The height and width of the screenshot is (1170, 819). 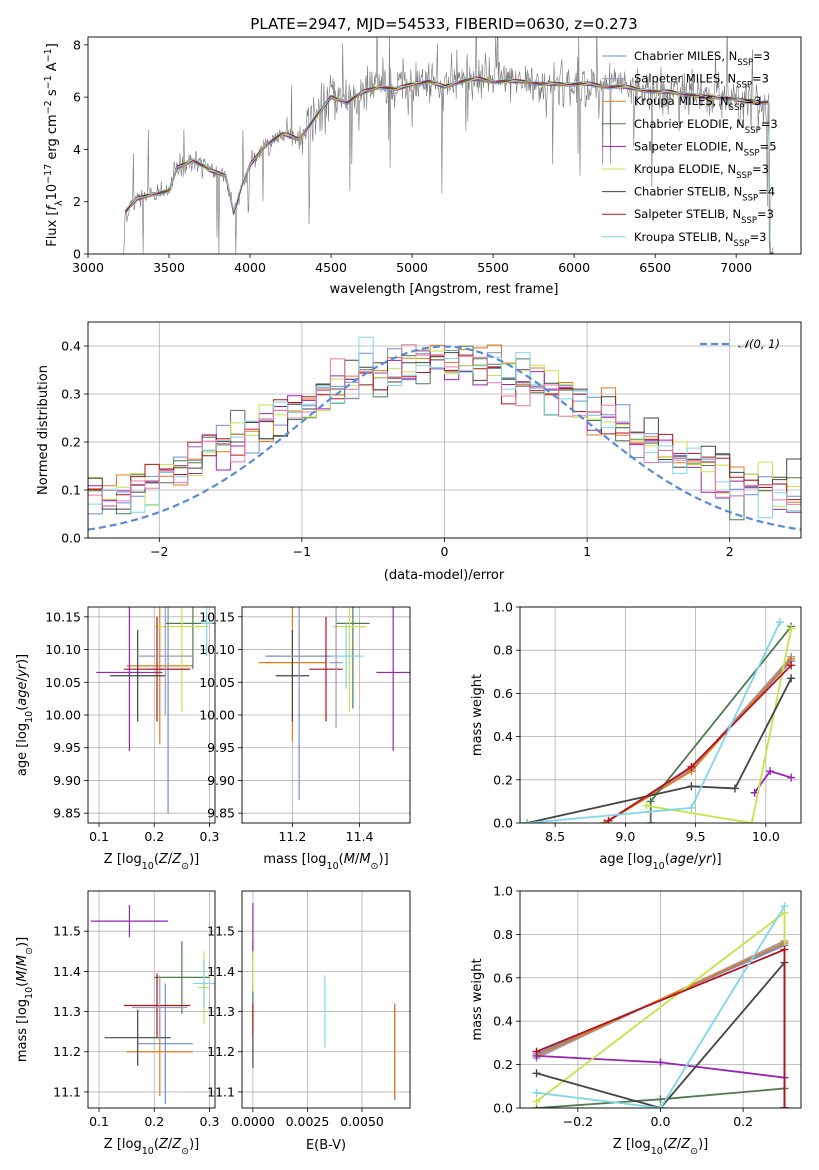 What do you see at coordinates (493, 267) in the screenshot?
I see `x-tick-label: 5500` at bounding box center [493, 267].